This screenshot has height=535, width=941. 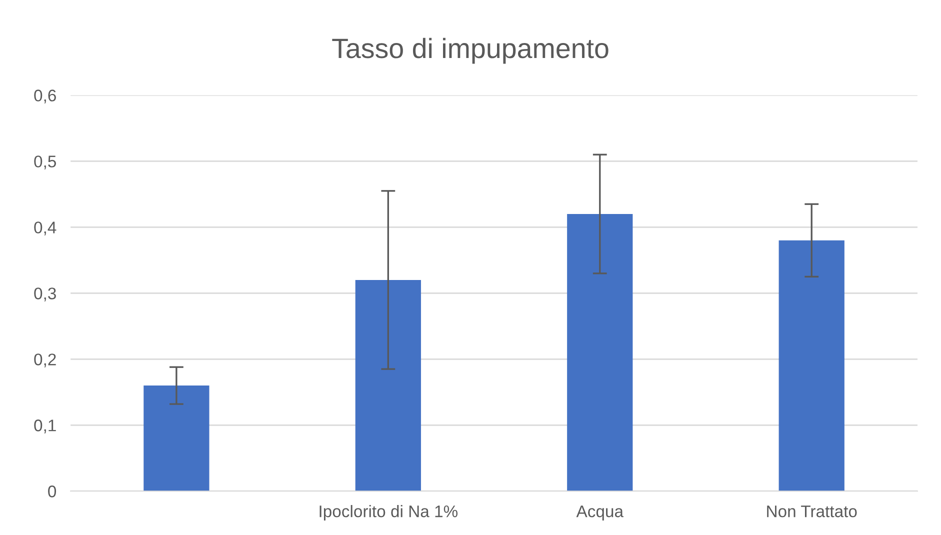 What do you see at coordinates (45, 295) in the screenshot?
I see `y-tick-label: 0,3` at bounding box center [45, 295].